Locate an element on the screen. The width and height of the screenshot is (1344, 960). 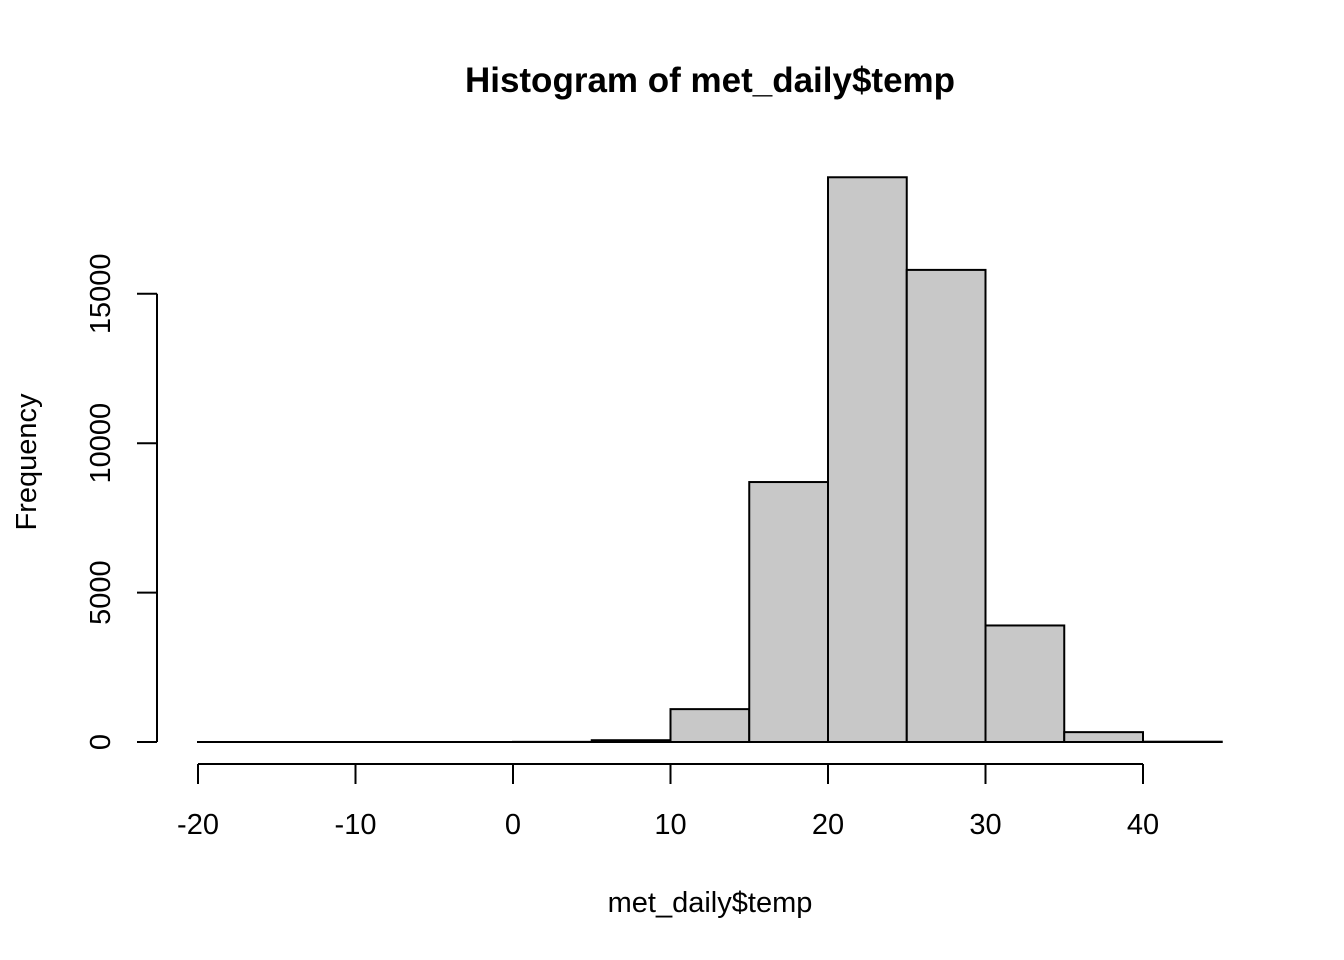
x-tick-label: 10 is located at coordinates (670, 825).